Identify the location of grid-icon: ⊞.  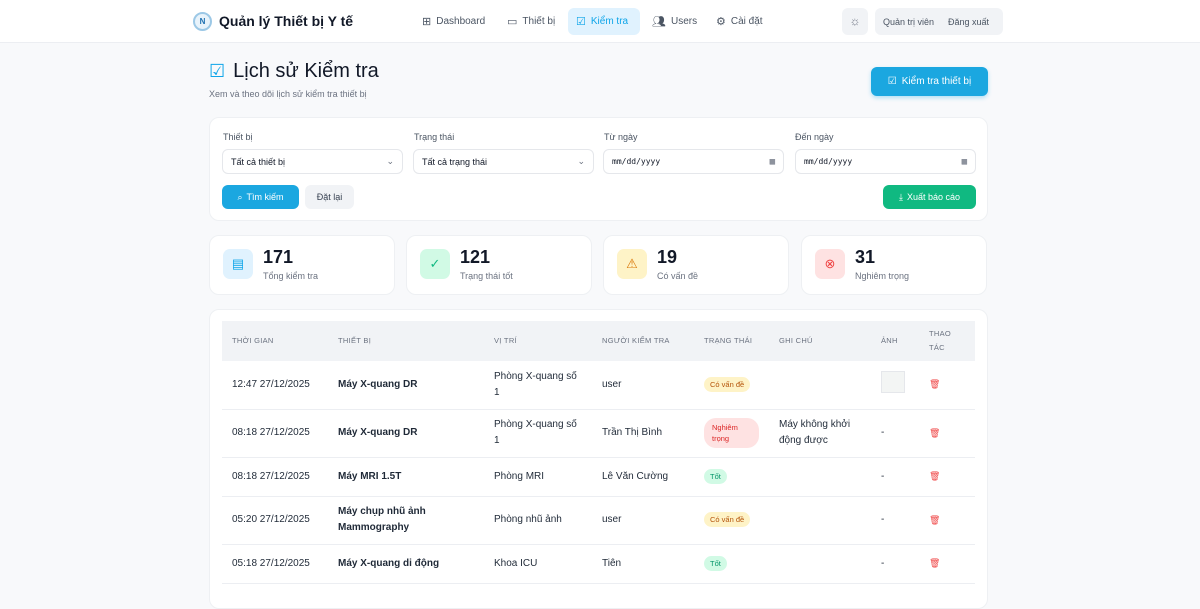
(427, 22).